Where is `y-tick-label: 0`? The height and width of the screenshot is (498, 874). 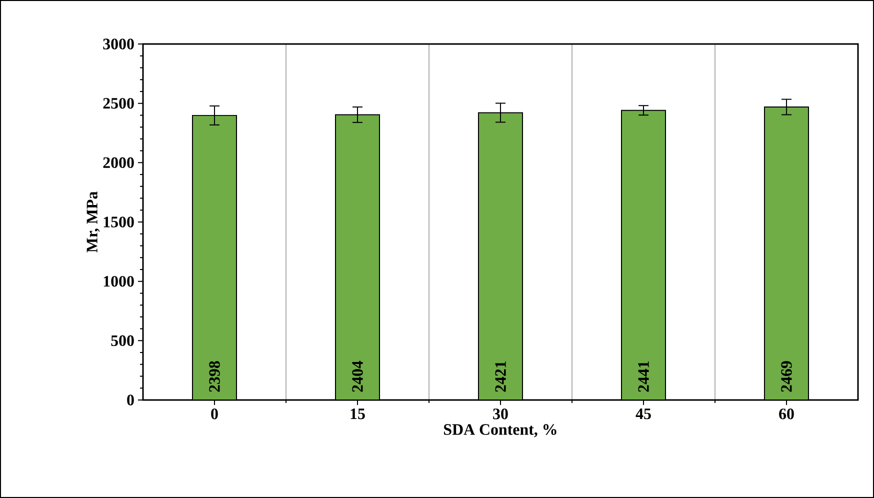
y-tick-label: 0 is located at coordinates (130, 400).